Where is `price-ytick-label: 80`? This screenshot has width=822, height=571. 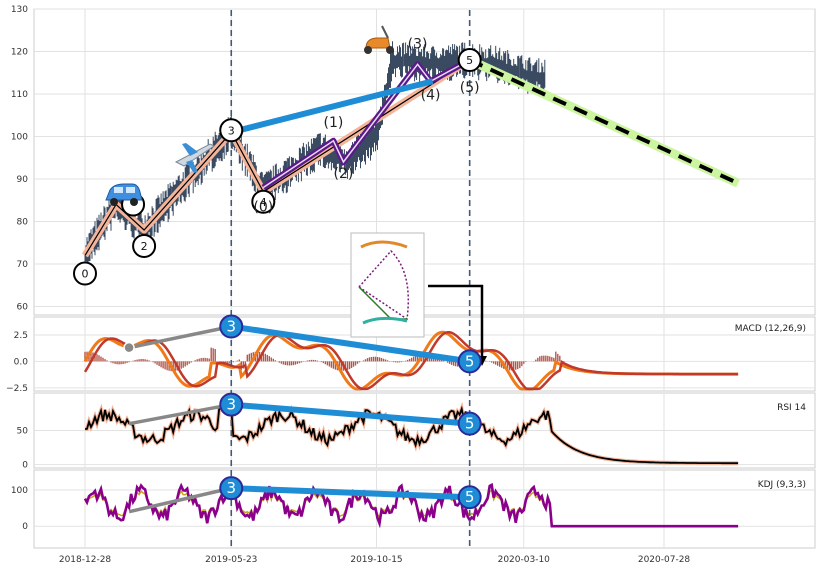
price-ytick-label: 80 is located at coordinates (23, 223).